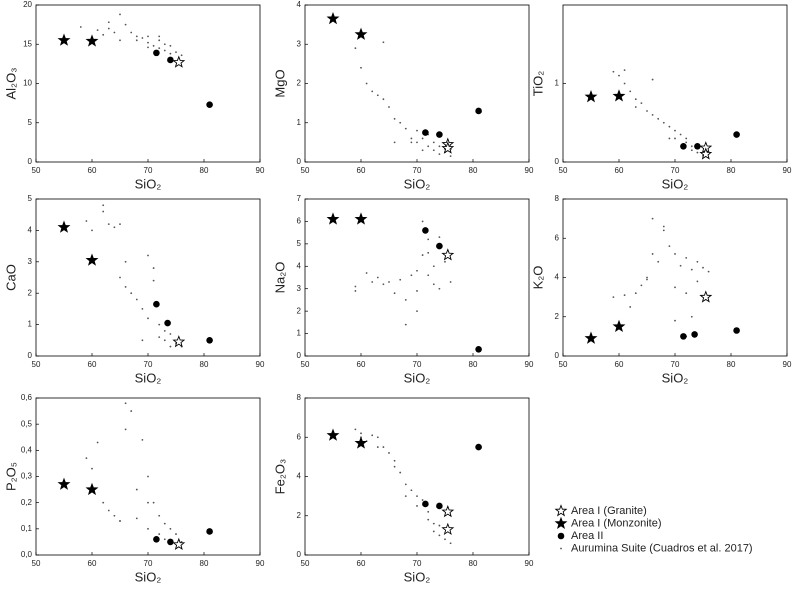 This screenshot has width=800, height=593. What do you see at coordinates (662, 548) in the screenshot?
I see `legend-label: Aurumina Suite (Cuadros et al. 2017)` at bounding box center [662, 548].